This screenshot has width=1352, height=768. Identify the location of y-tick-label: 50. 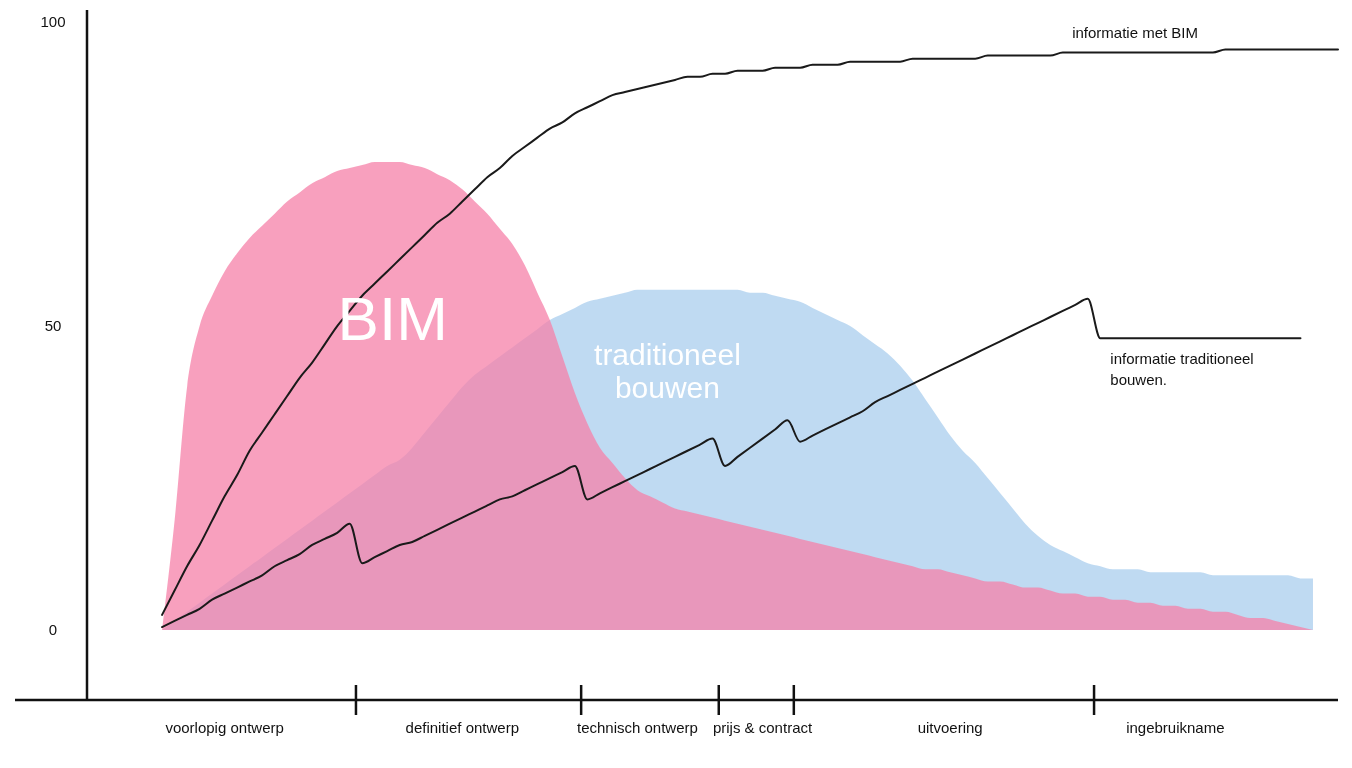
(53, 326).